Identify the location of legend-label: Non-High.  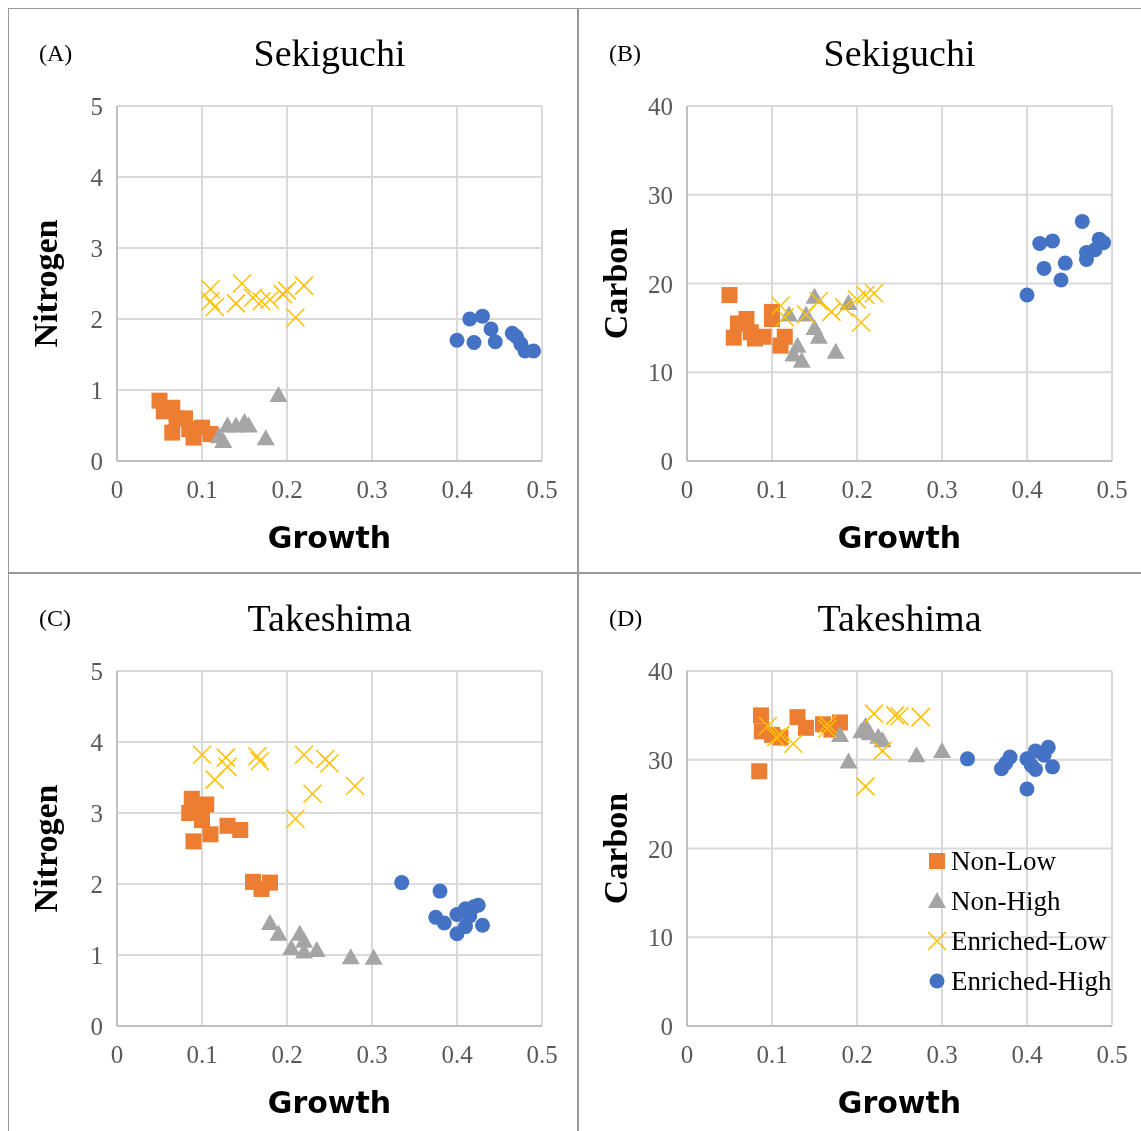
(1006, 901).